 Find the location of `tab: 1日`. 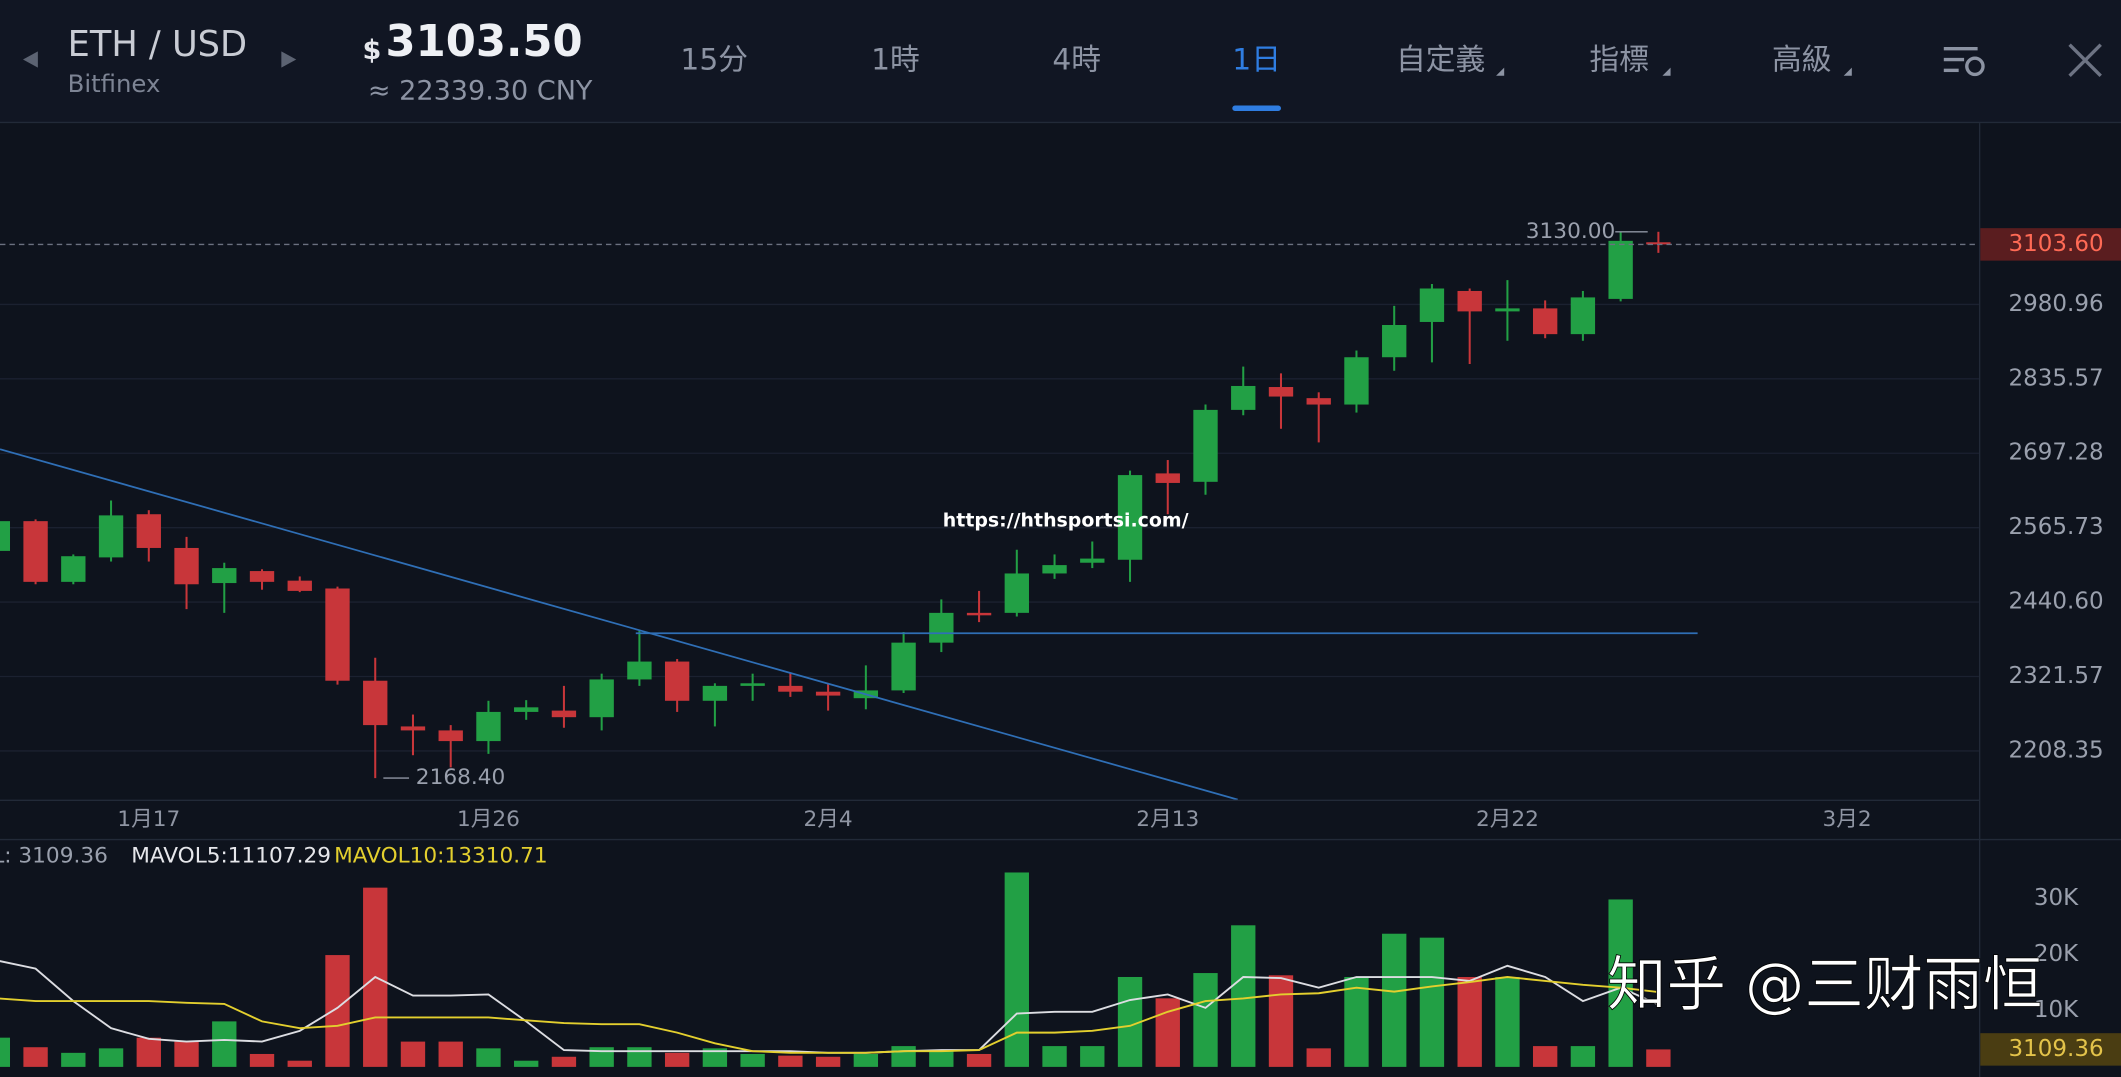

tab: 1日 is located at coordinates (1256, 59).